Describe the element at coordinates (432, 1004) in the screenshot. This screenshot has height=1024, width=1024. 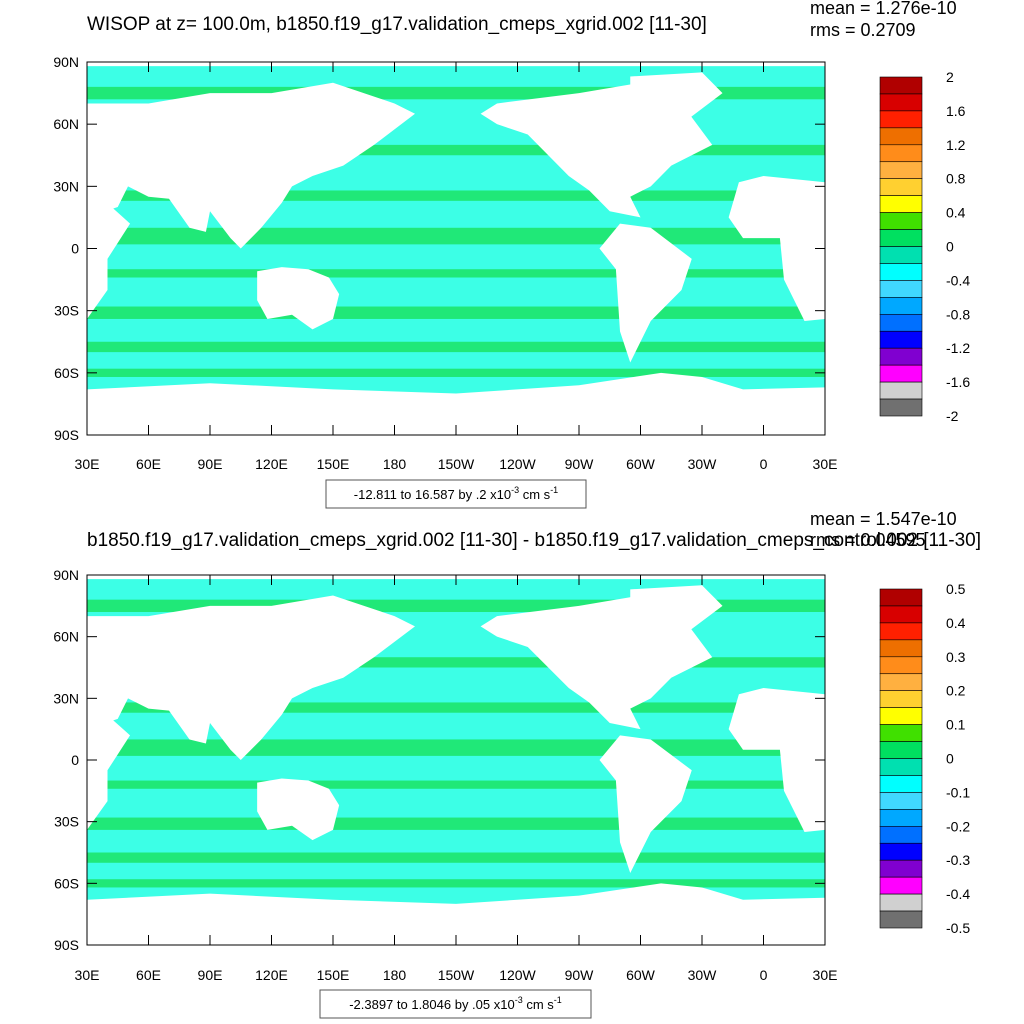
I see `range-part: -2.3897 to 1.8046 by .05 x10` at that location.